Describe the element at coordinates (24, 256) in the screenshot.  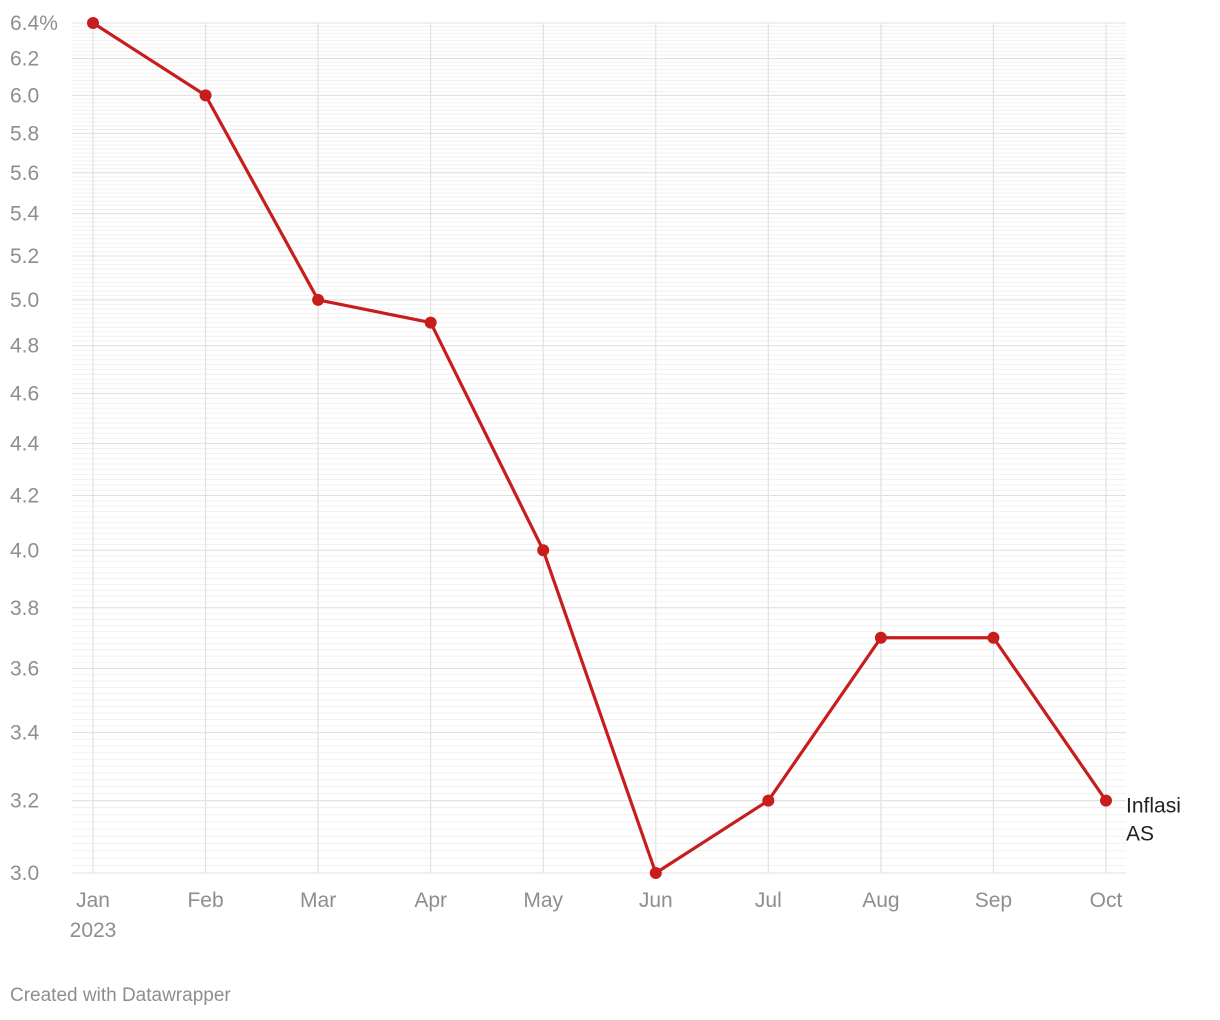
I see `y-tick-label: 5.2` at that location.